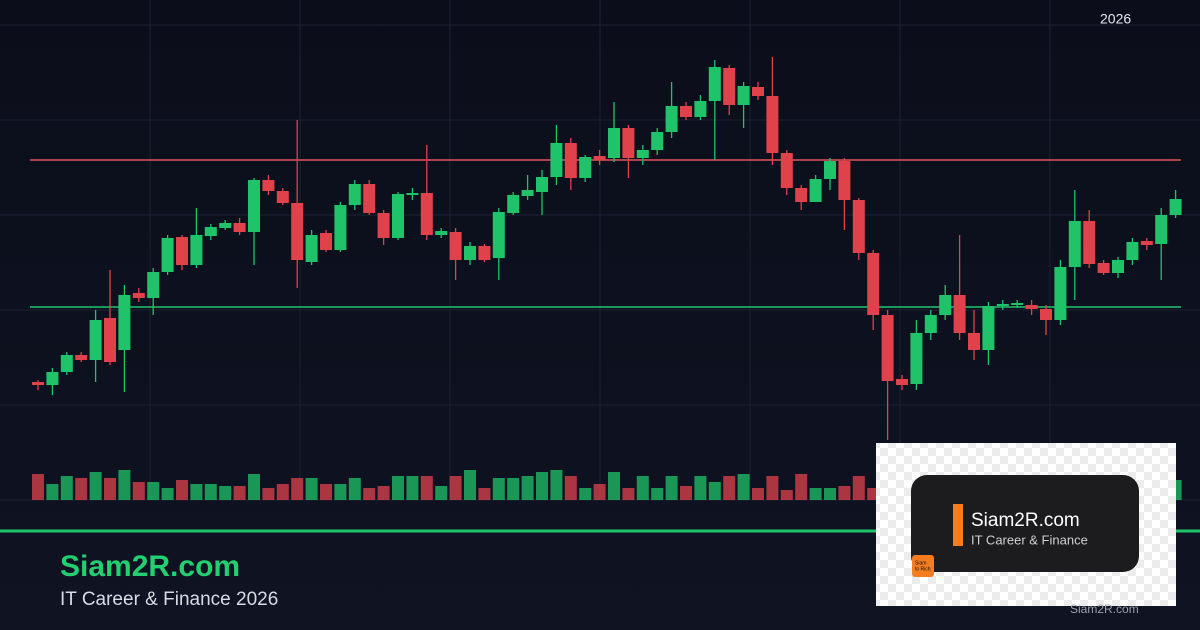  I want to click on logo-badge, so click(923, 566).